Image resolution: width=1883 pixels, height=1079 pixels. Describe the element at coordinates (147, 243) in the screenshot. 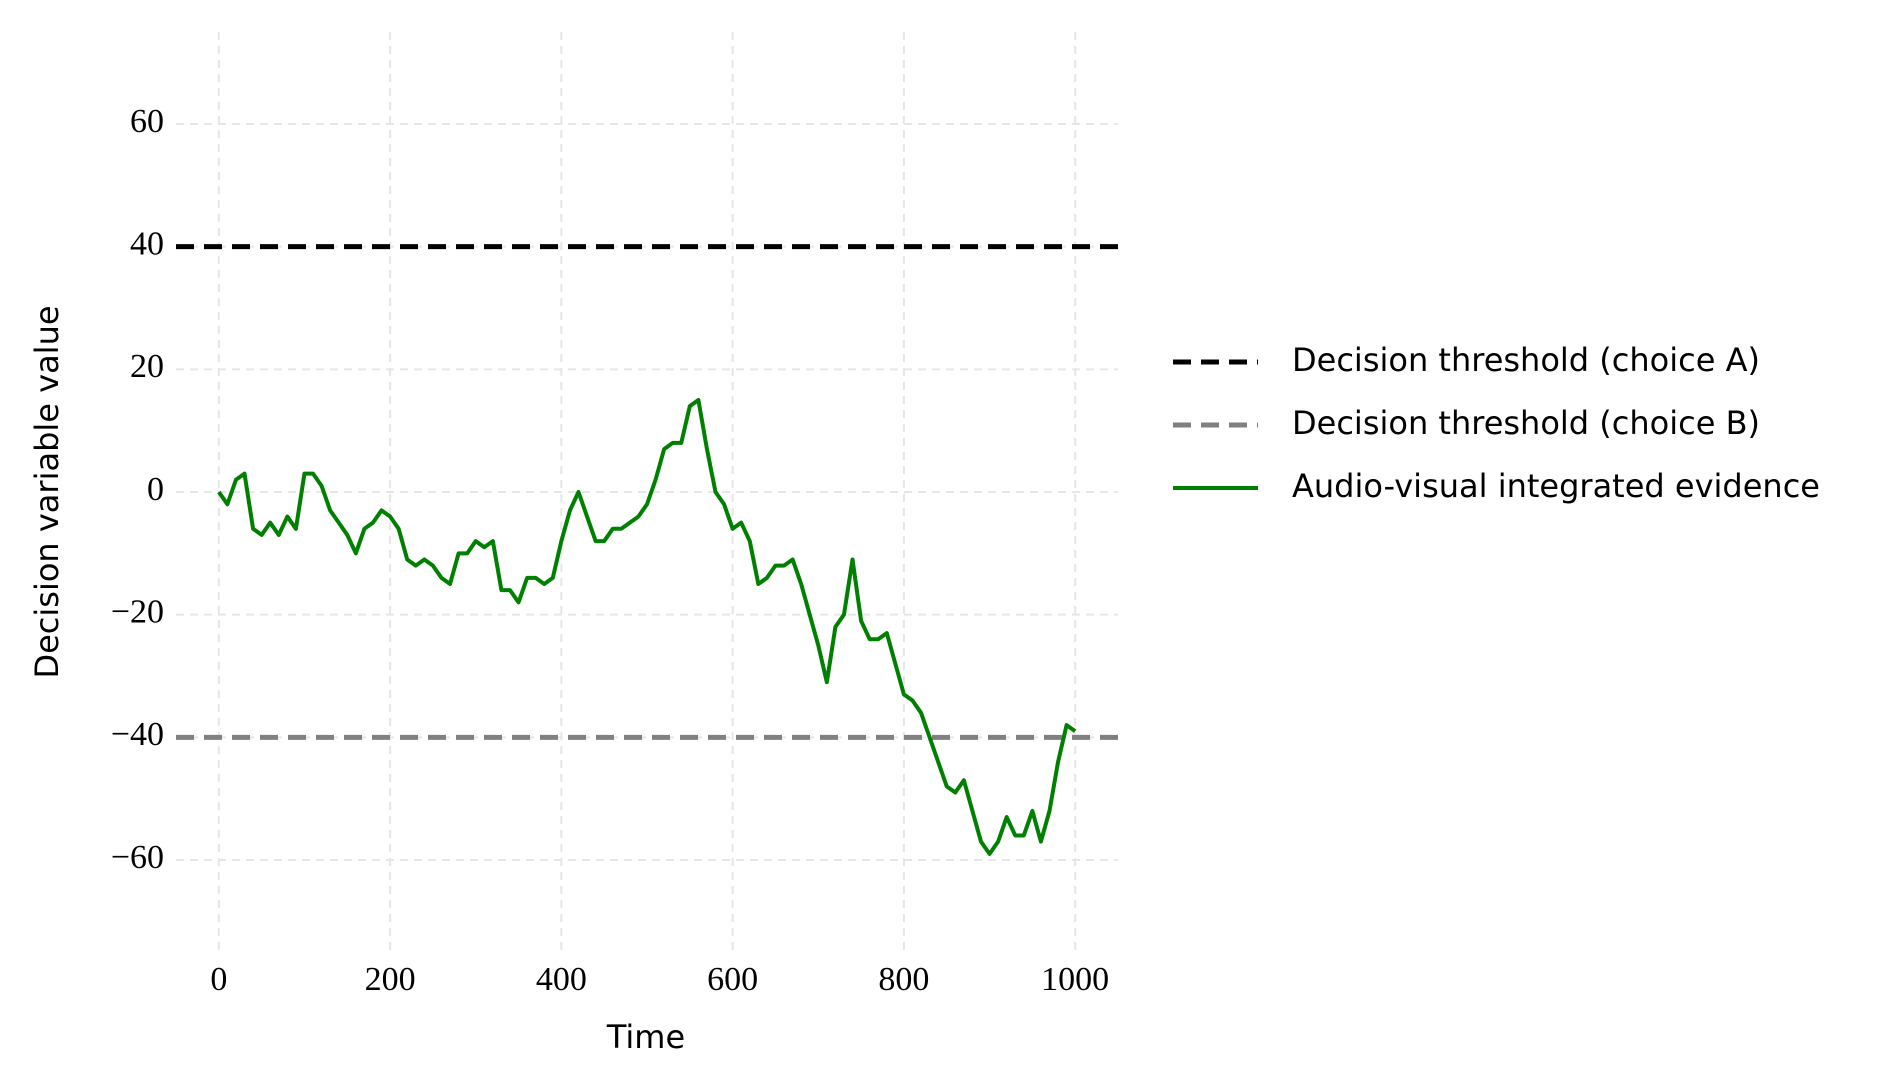

I see `y-tick-label: 40` at that location.